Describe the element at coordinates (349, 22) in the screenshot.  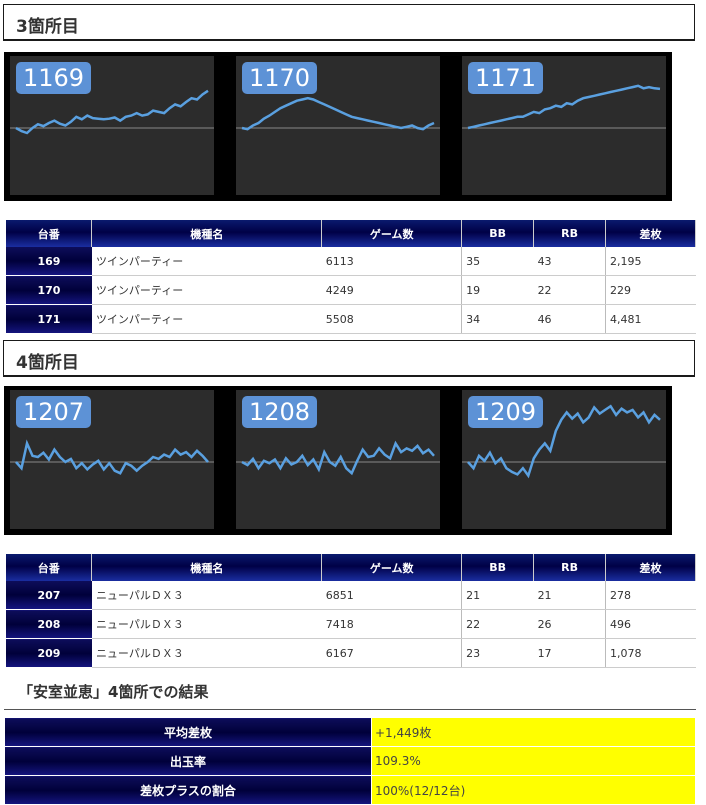
I see `section-title-1: 3箇所目` at that location.